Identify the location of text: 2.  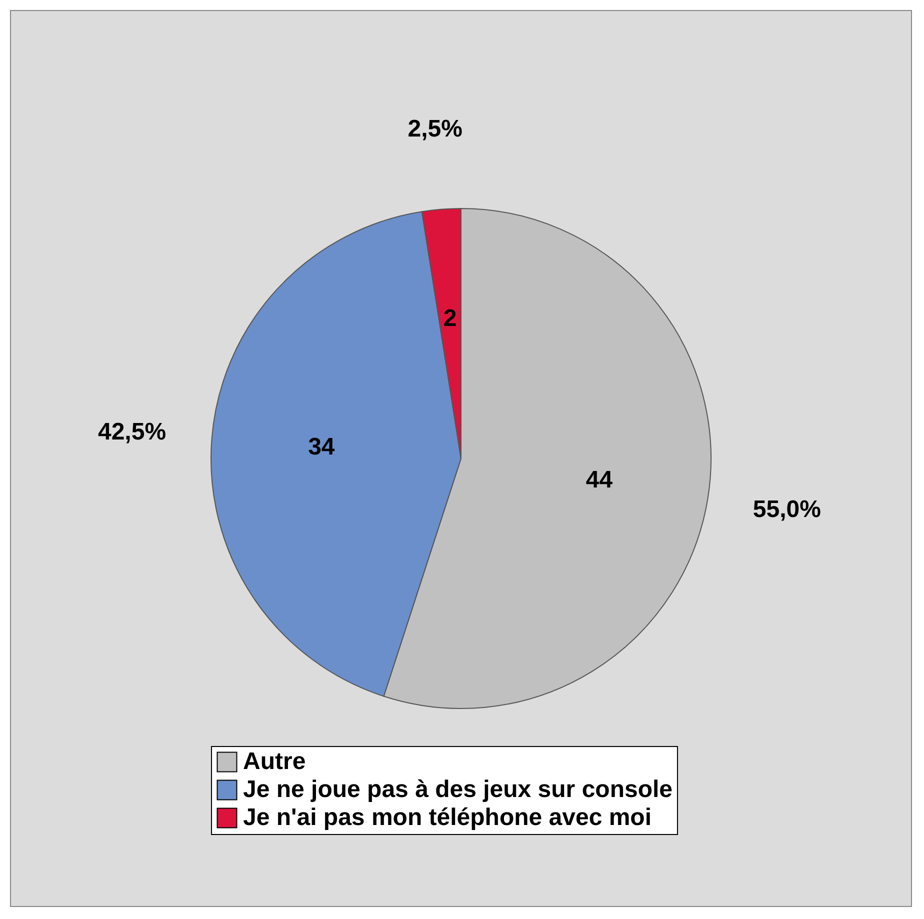
(450, 318).